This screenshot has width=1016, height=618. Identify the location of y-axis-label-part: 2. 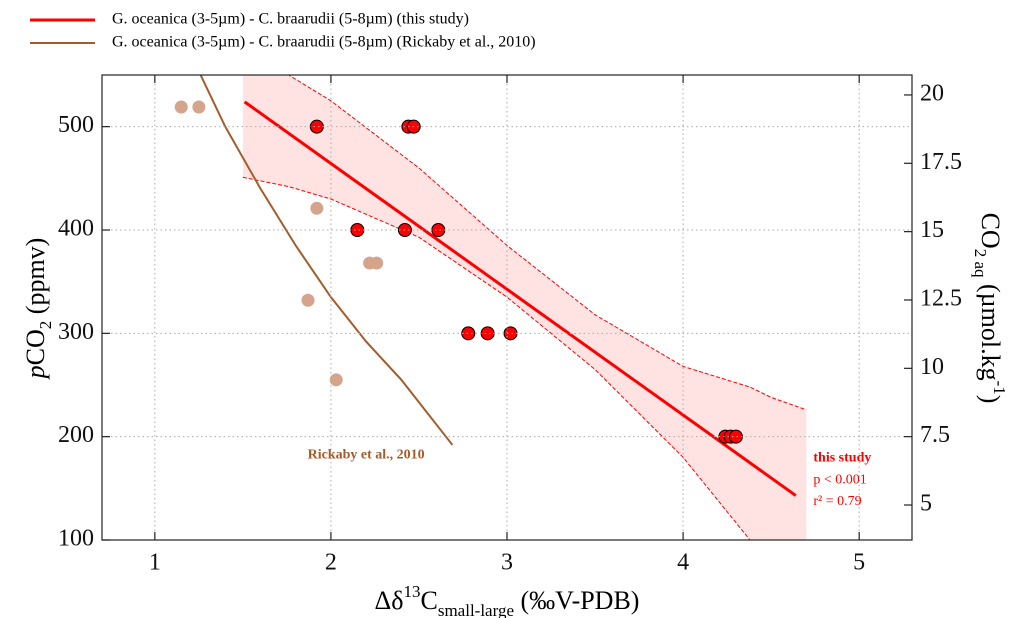
(45, 325).